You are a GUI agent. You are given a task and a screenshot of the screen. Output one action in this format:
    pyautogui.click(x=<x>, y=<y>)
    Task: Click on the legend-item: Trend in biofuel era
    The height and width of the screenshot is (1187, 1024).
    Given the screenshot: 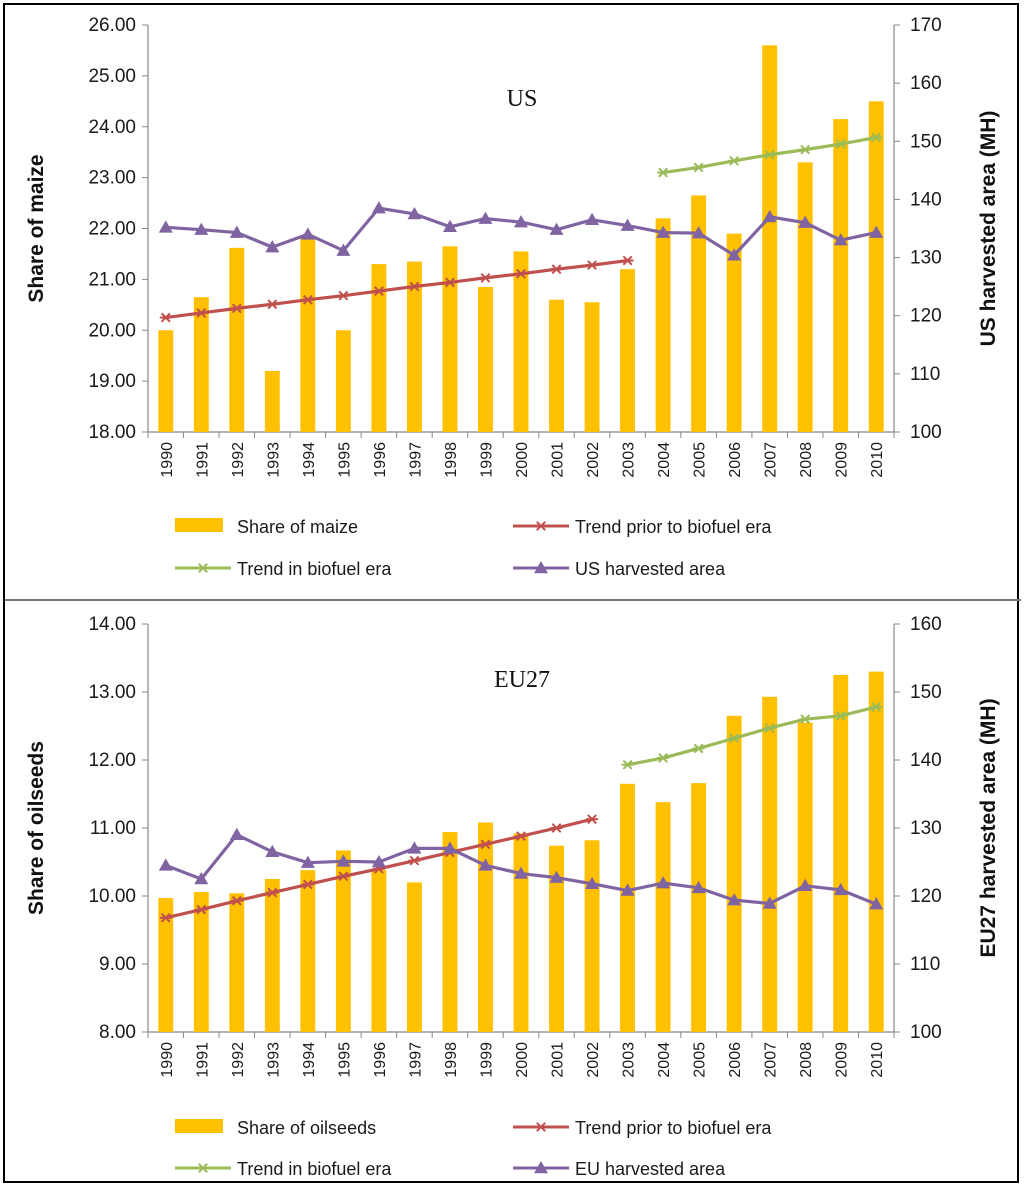 What is the action you would take?
    pyautogui.click(x=283, y=569)
    